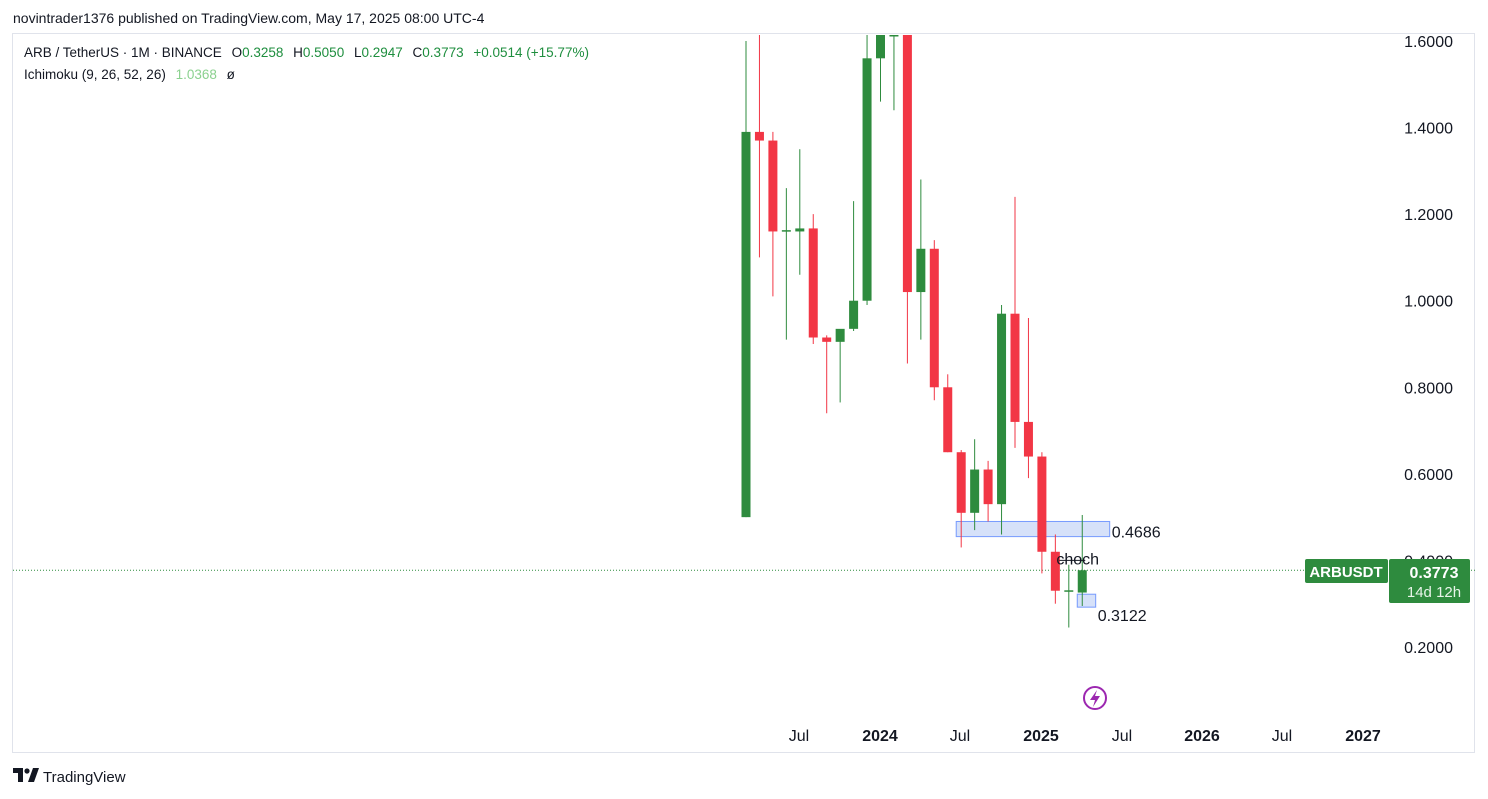  Describe the element at coordinates (1136, 532) in the screenshot. I see `zone-label: 0.4686` at that location.